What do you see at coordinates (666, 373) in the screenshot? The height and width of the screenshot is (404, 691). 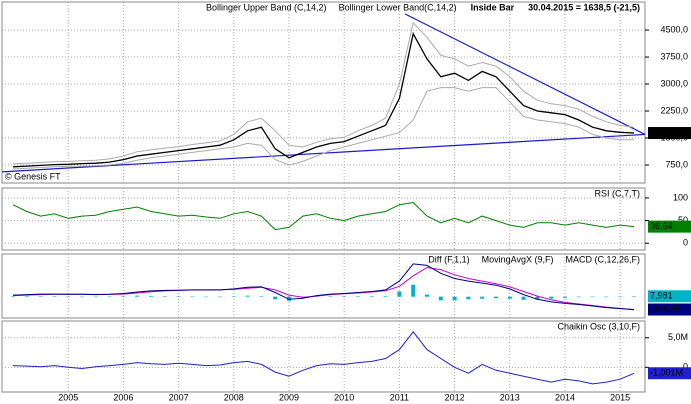 I see `last-value-label: -1,001M` at bounding box center [666, 373].